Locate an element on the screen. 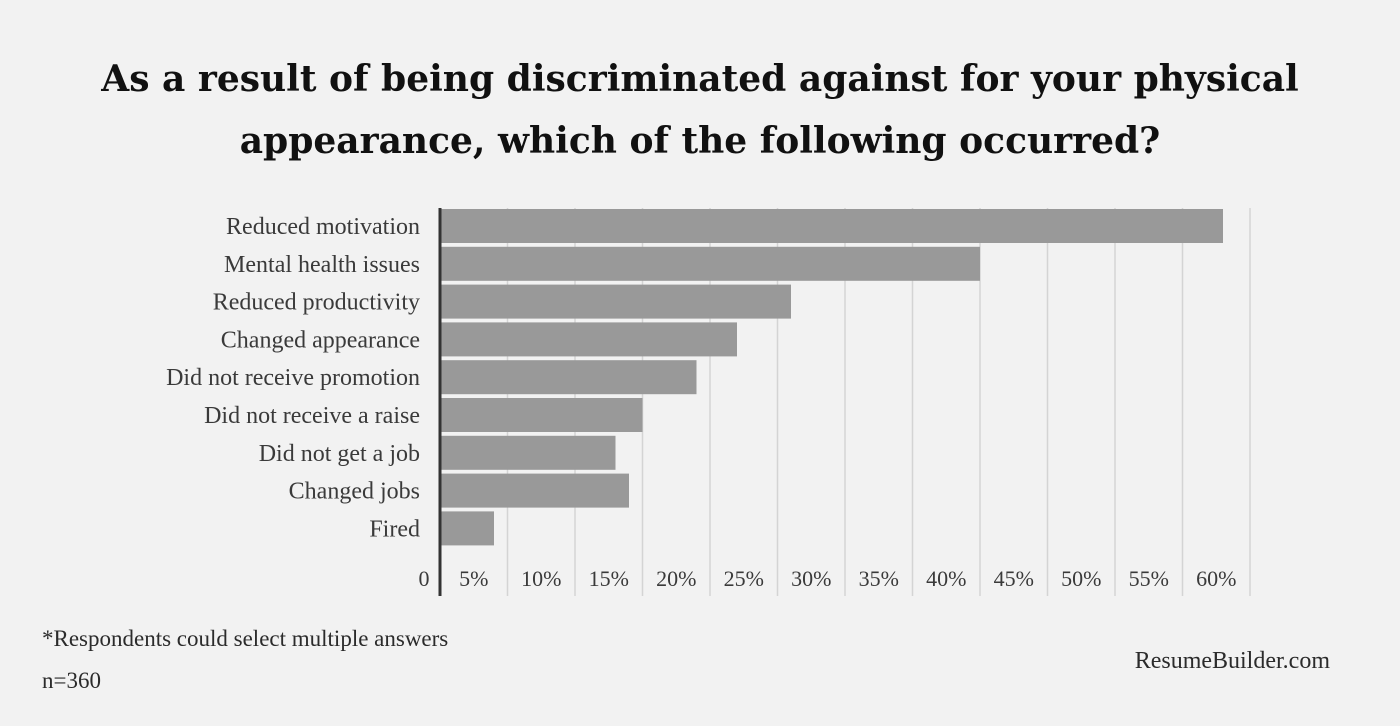 The image size is (1400, 726). category-label: Did not get a job is located at coordinates (339, 454).